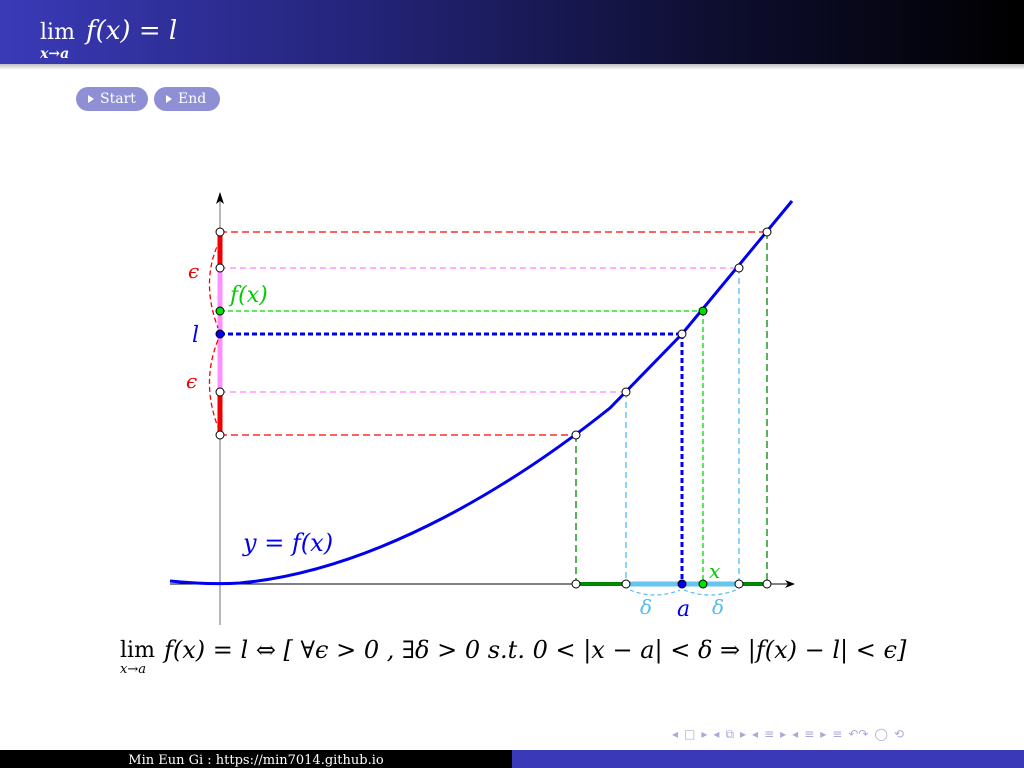  What do you see at coordinates (220, 311) in the screenshot?
I see `y-point-fx` at bounding box center [220, 311].